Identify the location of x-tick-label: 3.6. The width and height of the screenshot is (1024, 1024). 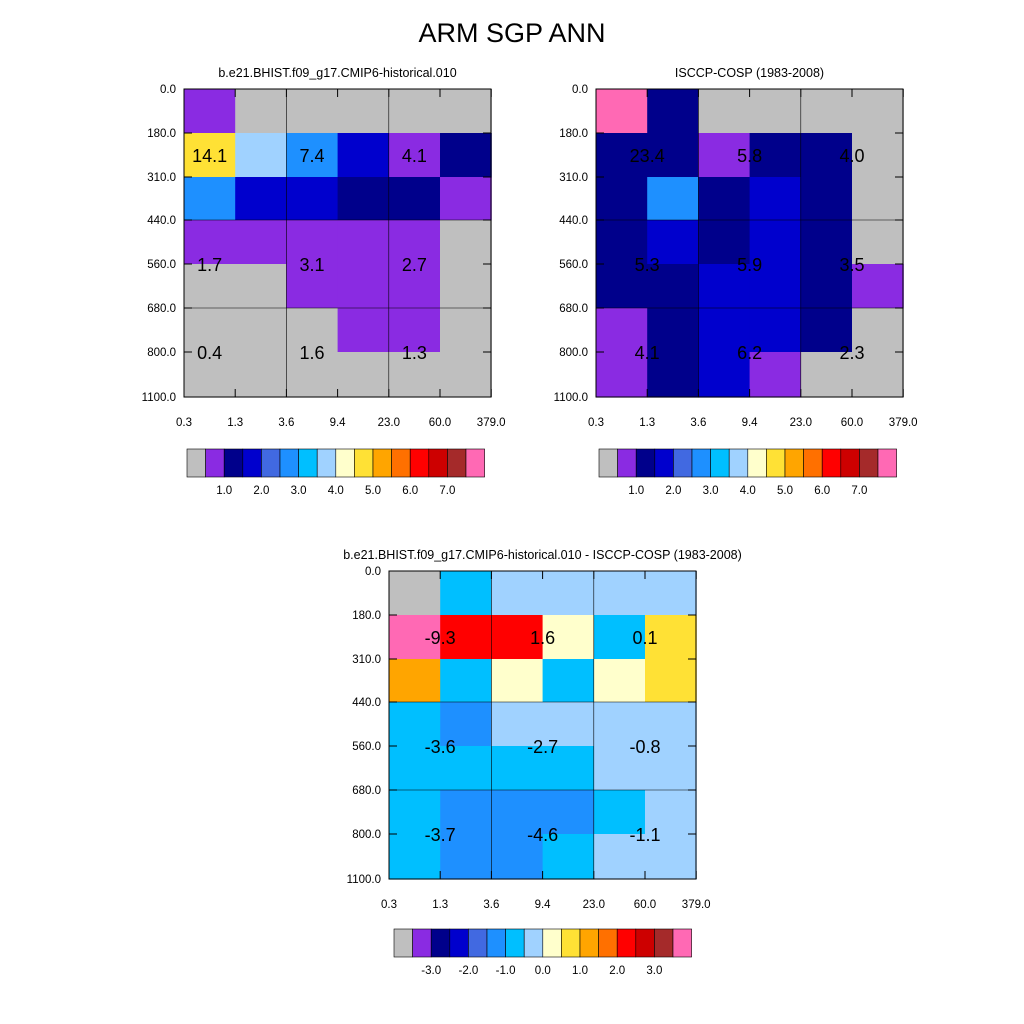
(286, 423).